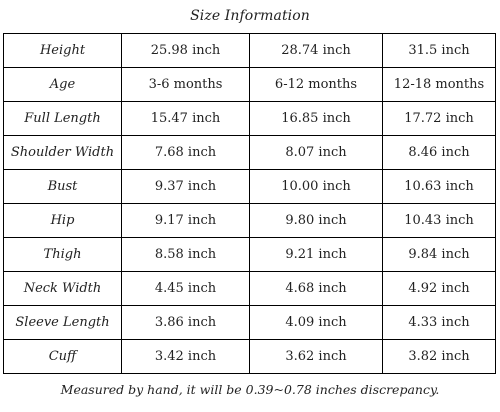 Image resolution: width=500 pixels, height=412 pixels. Describe the element at coordinates (439, 254) in the screenshot. I see `table-cell: 9.84 inch` at that location.